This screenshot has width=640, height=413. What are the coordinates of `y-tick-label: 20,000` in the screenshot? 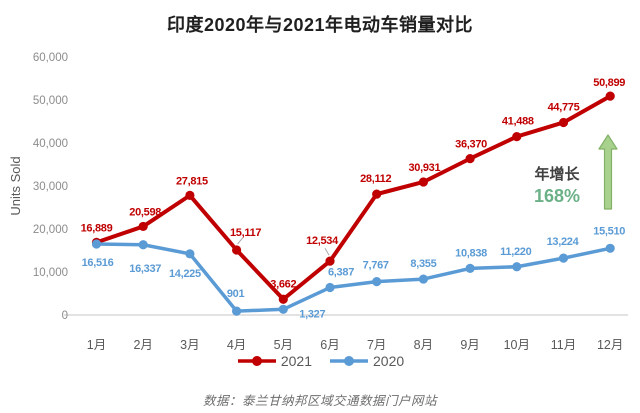 It's located at (50, 230).